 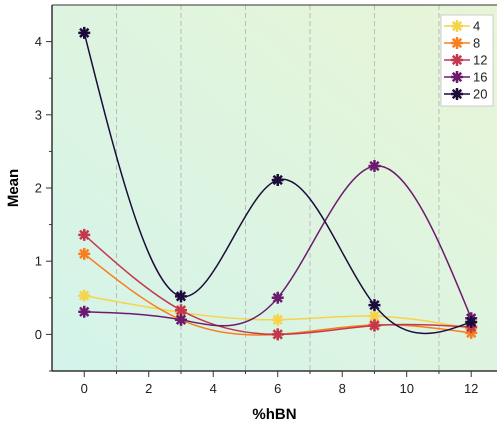 I want to click on legend-label: 4, so click(x=476, y=26).